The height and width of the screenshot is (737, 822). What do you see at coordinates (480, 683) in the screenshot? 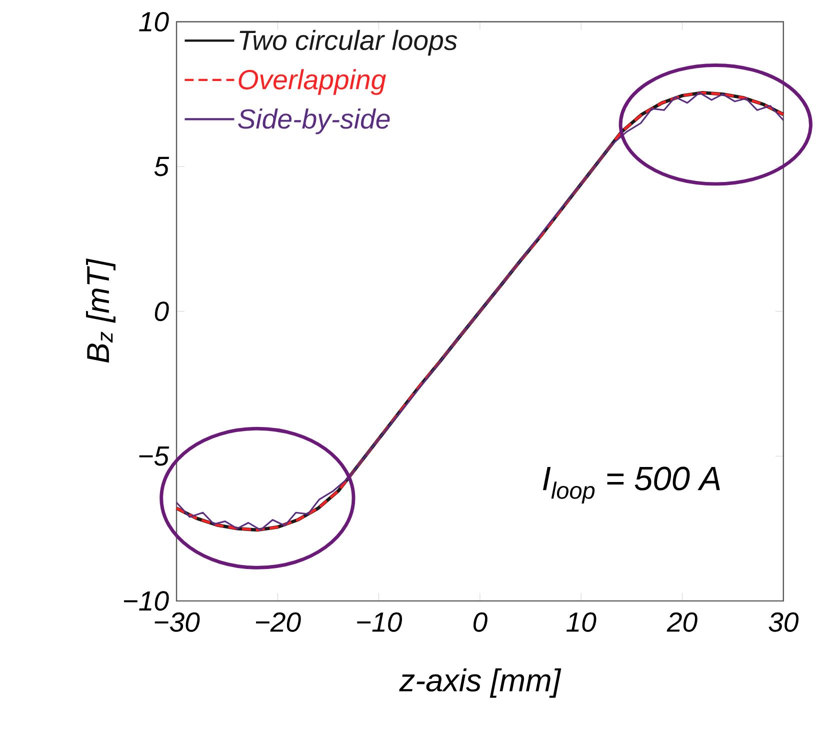
I see `x-axis-title: z-axis [mm]` at bounding box center [480, 683].